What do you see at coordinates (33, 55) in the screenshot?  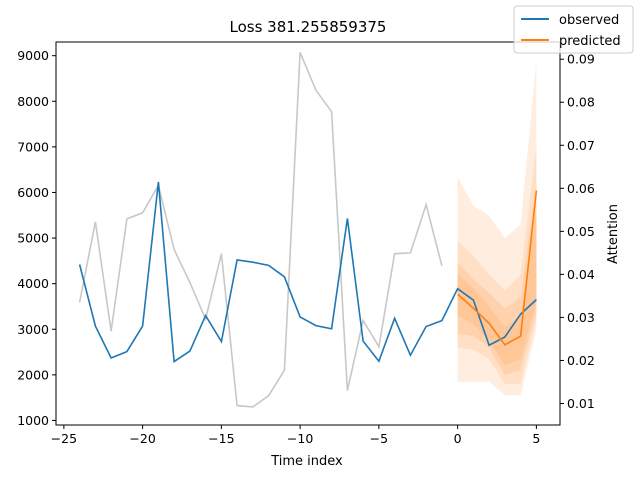 I see `y-tick-label: 9000` at bounding box center [33, 55].